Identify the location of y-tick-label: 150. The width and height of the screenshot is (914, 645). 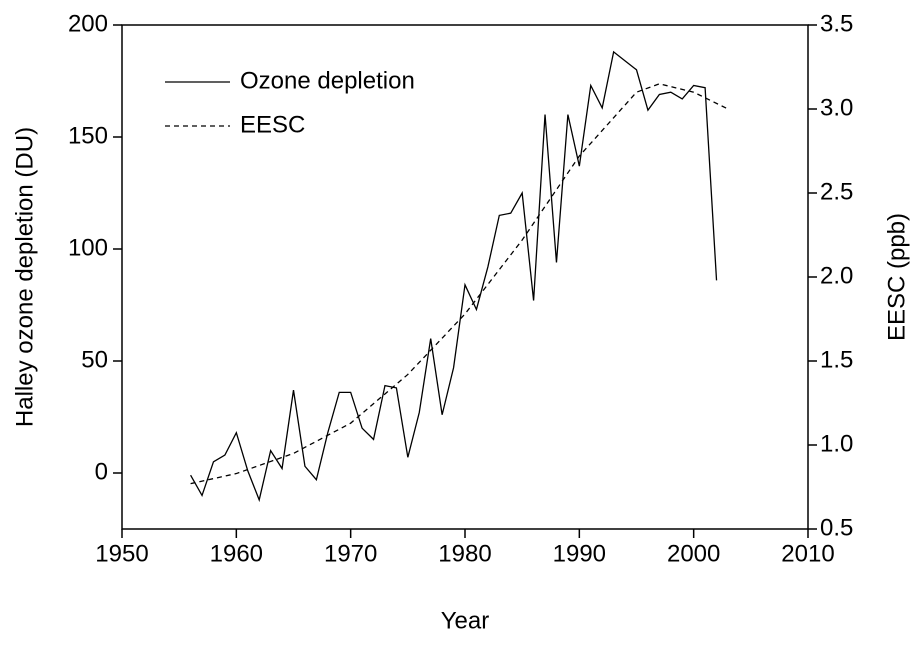
(88, 135).